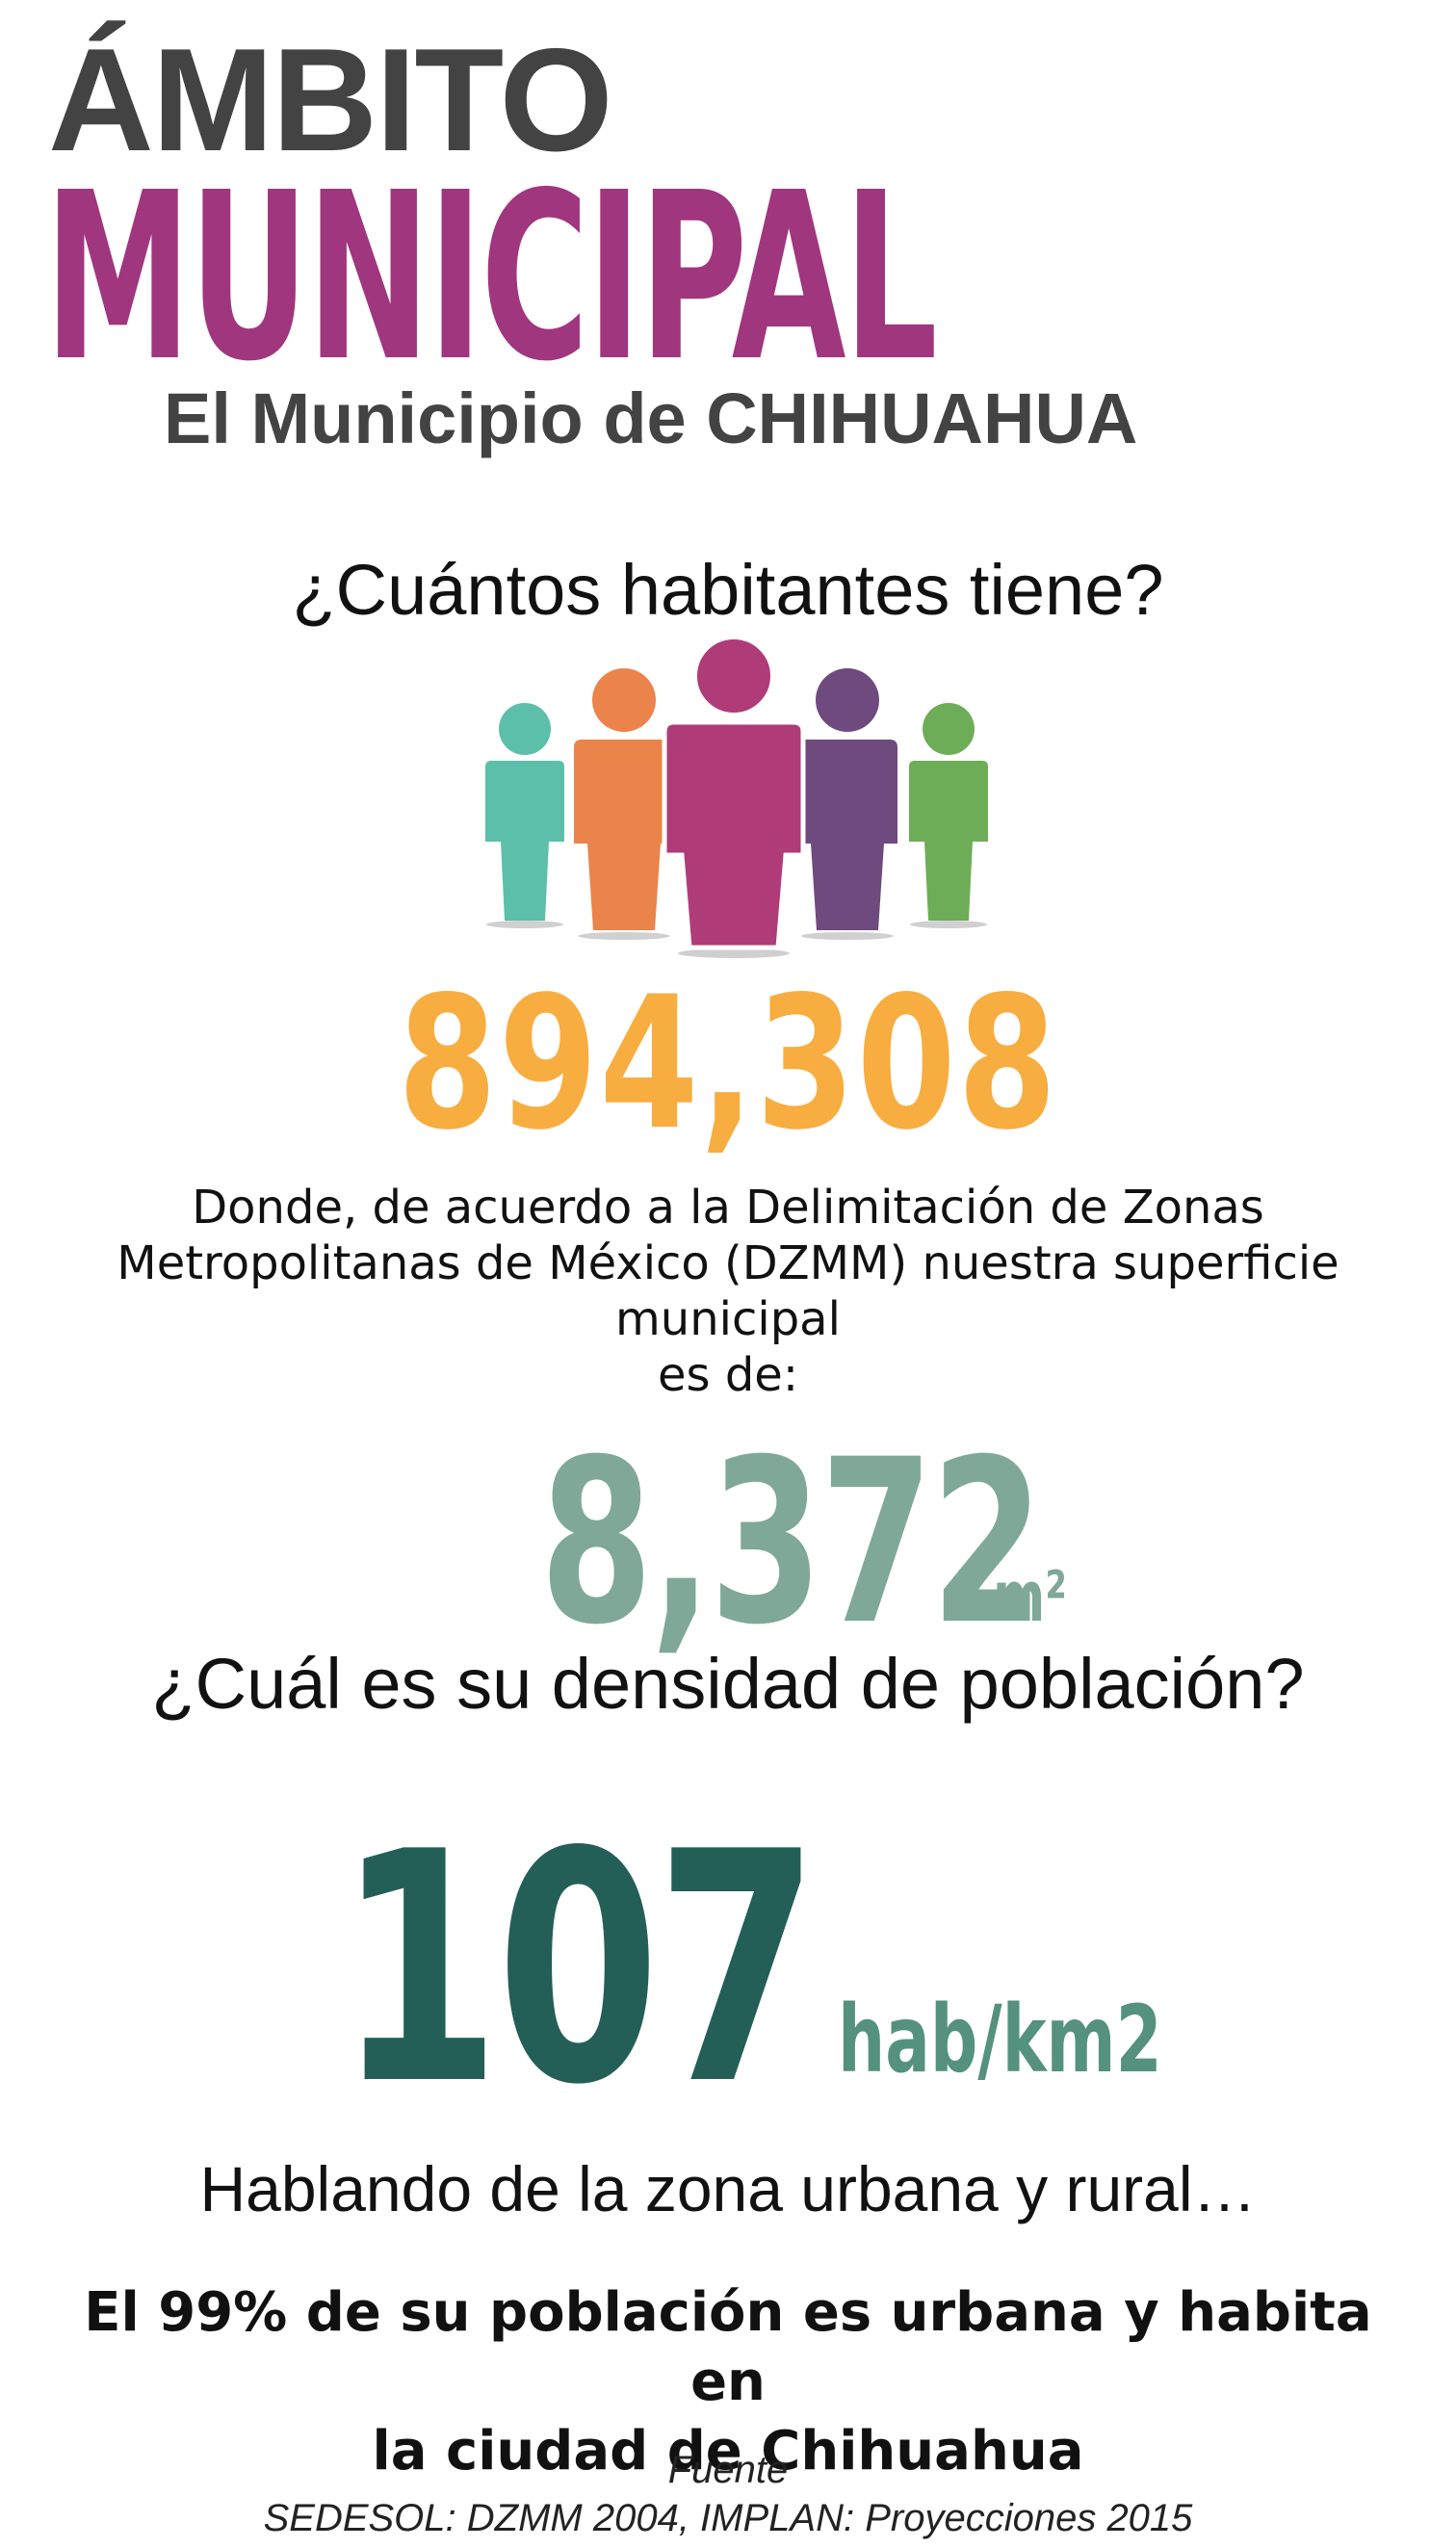 The width and height of the screenshot is (1456, 2548). What do you see at coordinates (792, 1543) in the screenshot?
I see `area-value: 8,372` at bounding box center [792, 1543].